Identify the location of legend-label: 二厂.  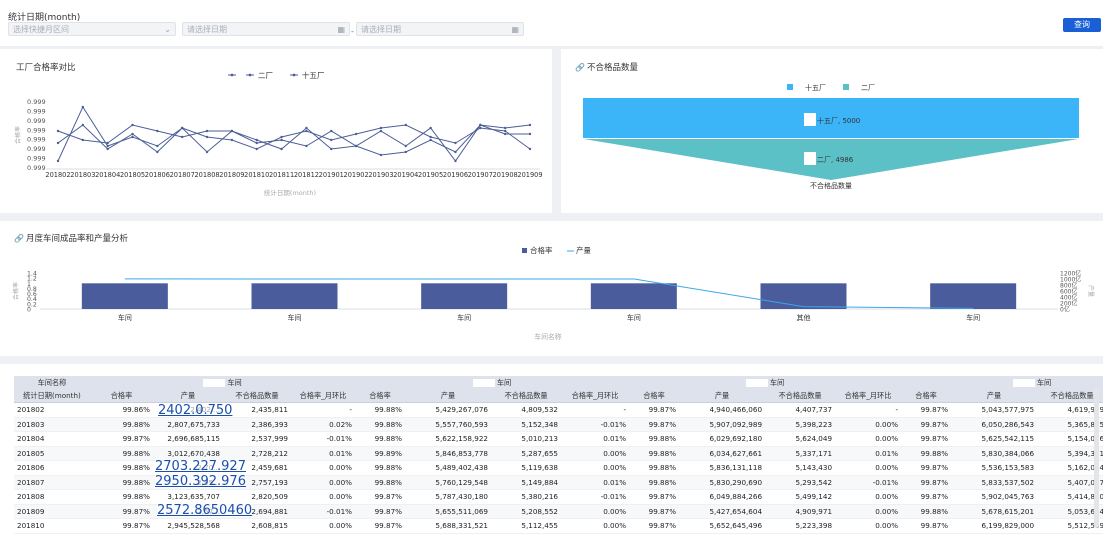
(265, 75).